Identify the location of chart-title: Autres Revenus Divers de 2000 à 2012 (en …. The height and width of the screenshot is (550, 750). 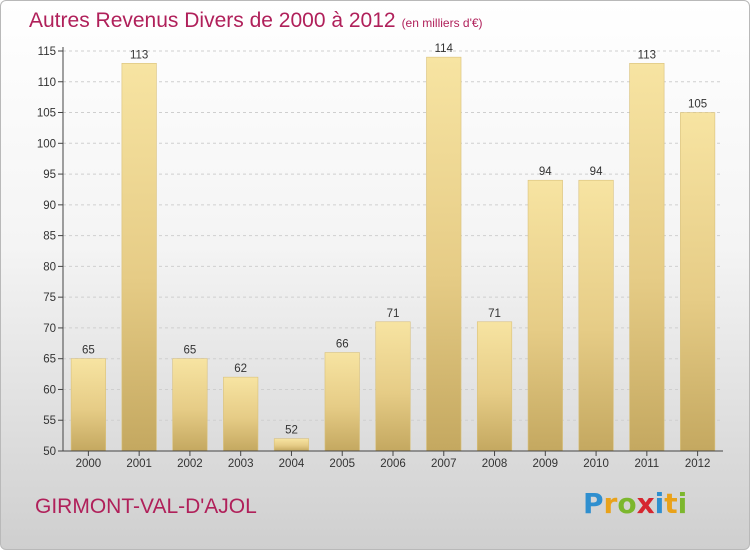
(256, 21).